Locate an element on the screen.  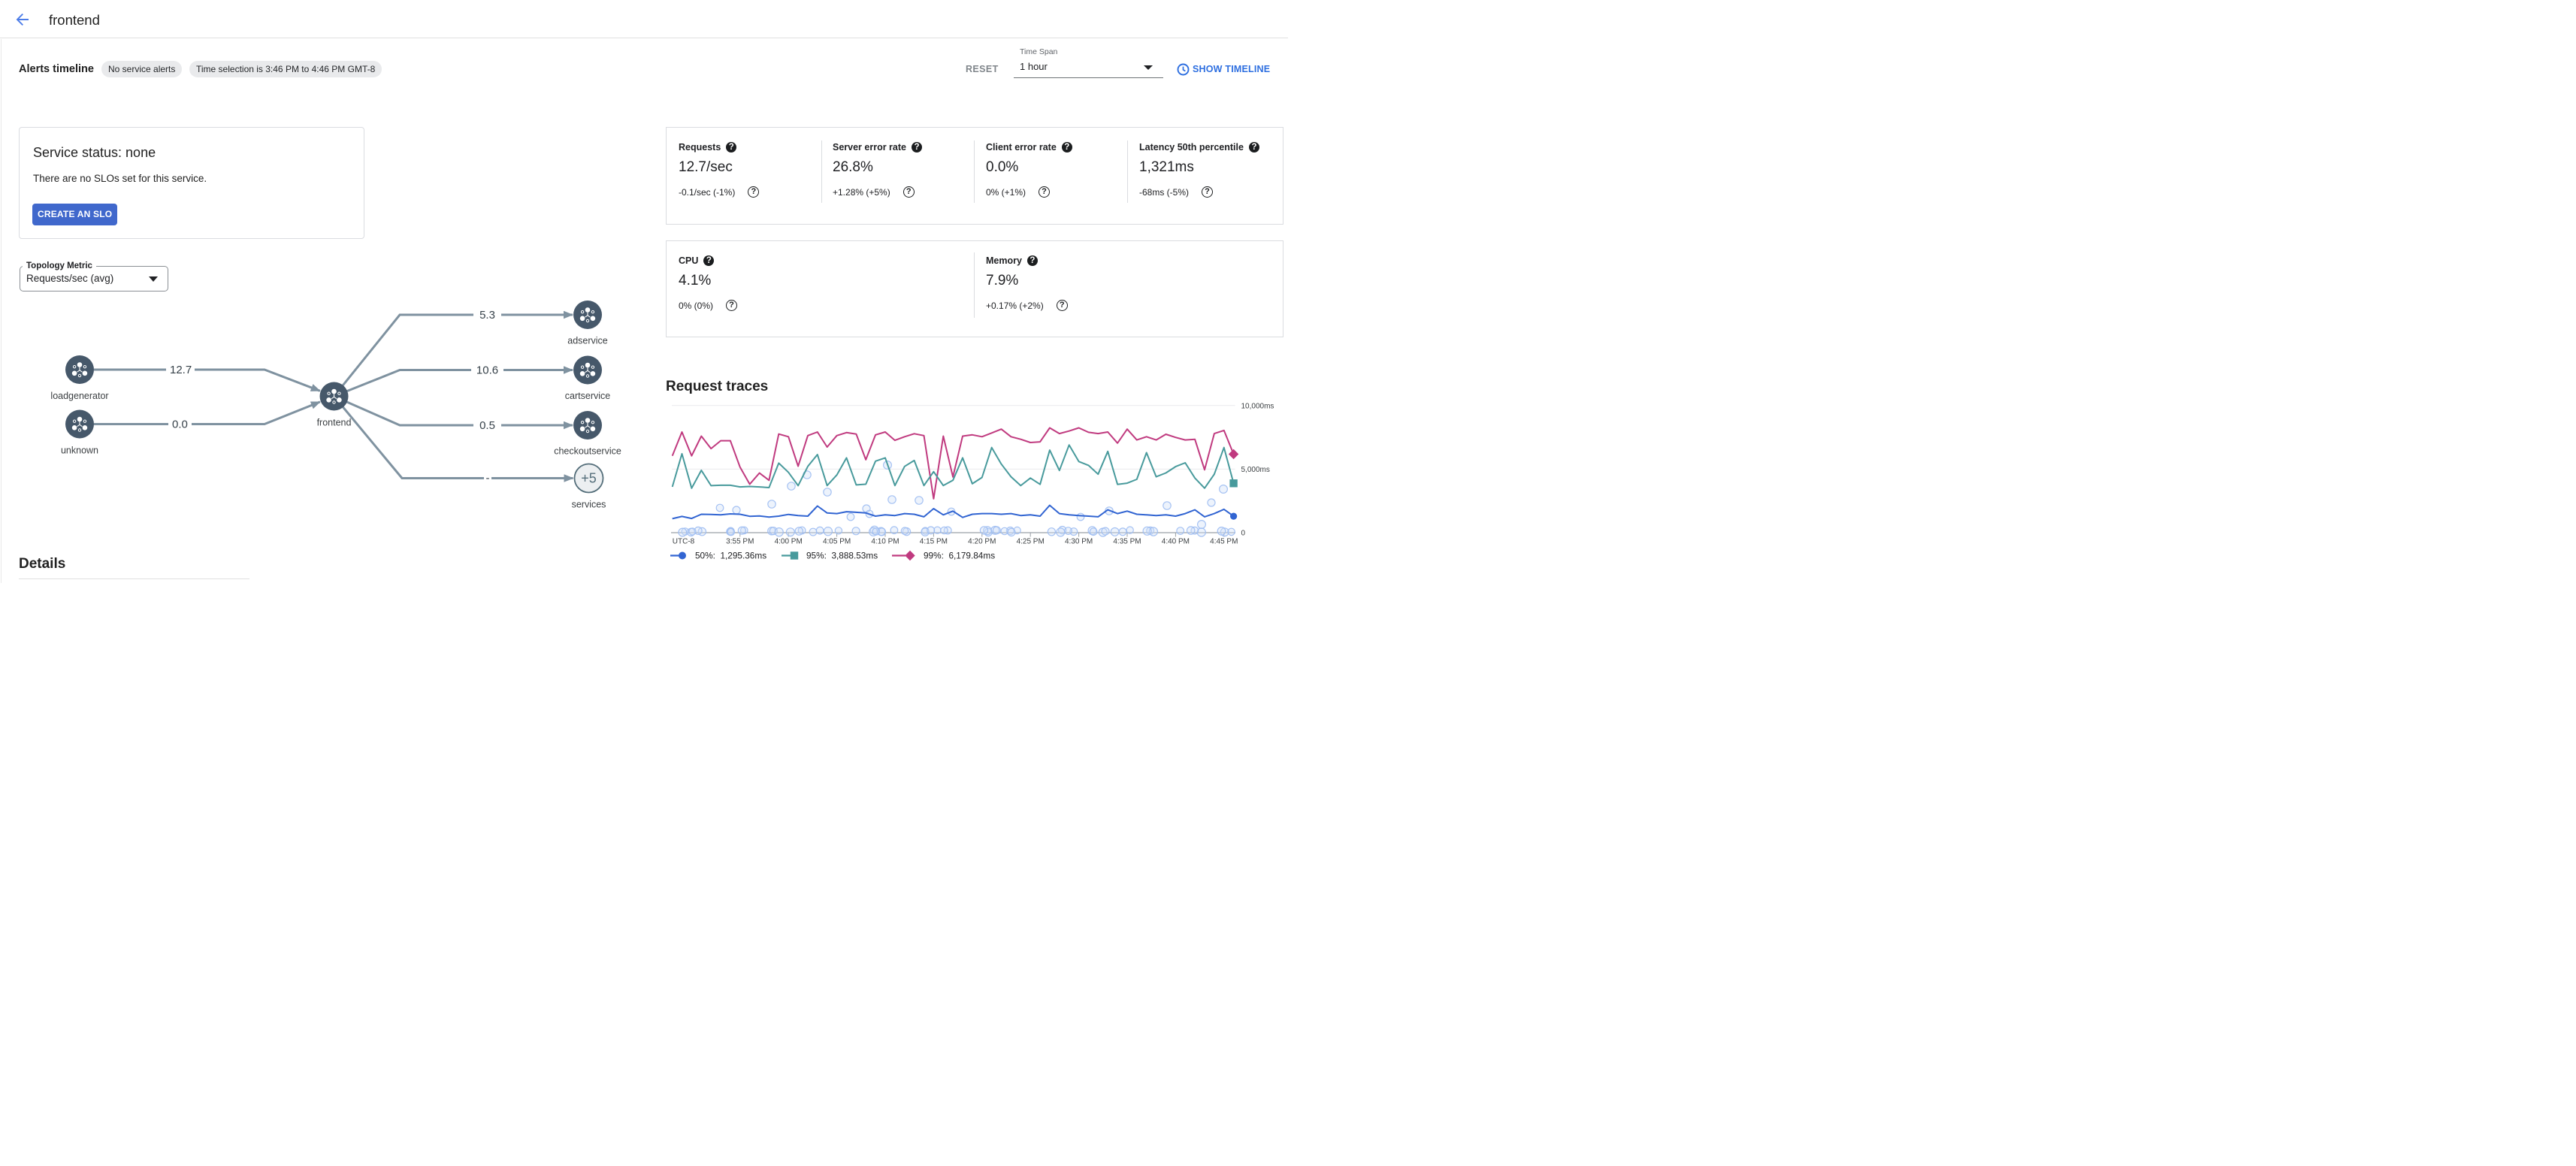
svg-text: 4:20 PM is located at coordinates (982, 542).